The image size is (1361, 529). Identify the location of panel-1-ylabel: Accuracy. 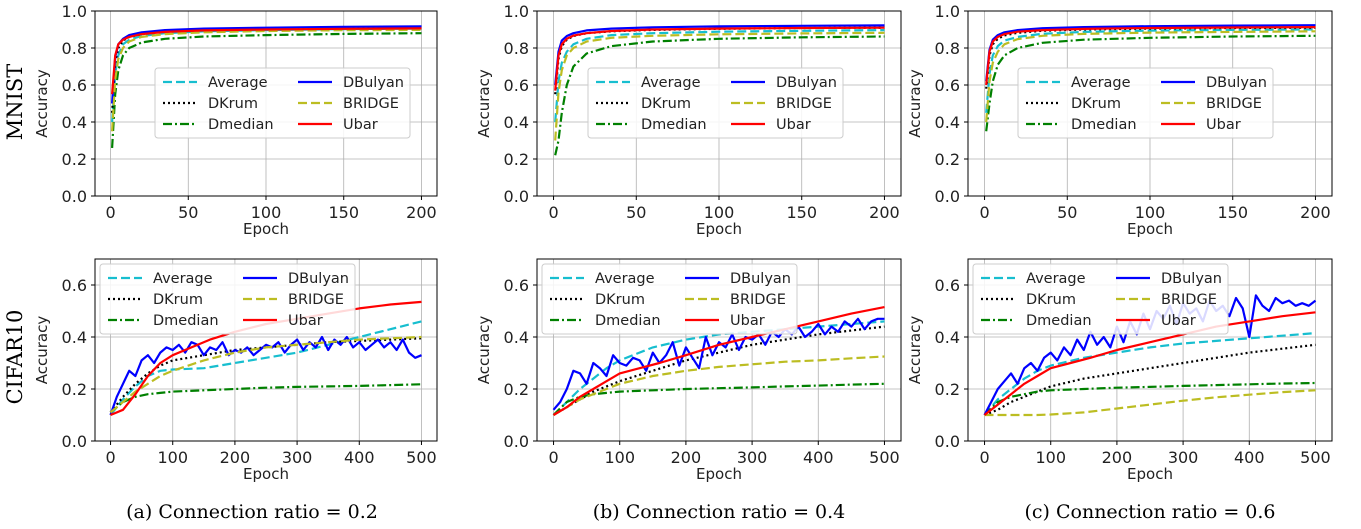
(42, 103).